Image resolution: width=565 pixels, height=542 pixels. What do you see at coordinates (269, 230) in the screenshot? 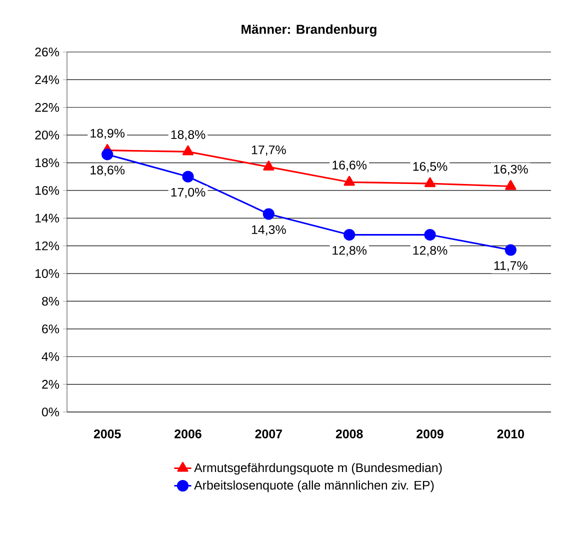
I see `data-label: 14,3%` at bounding box center [269, 230].